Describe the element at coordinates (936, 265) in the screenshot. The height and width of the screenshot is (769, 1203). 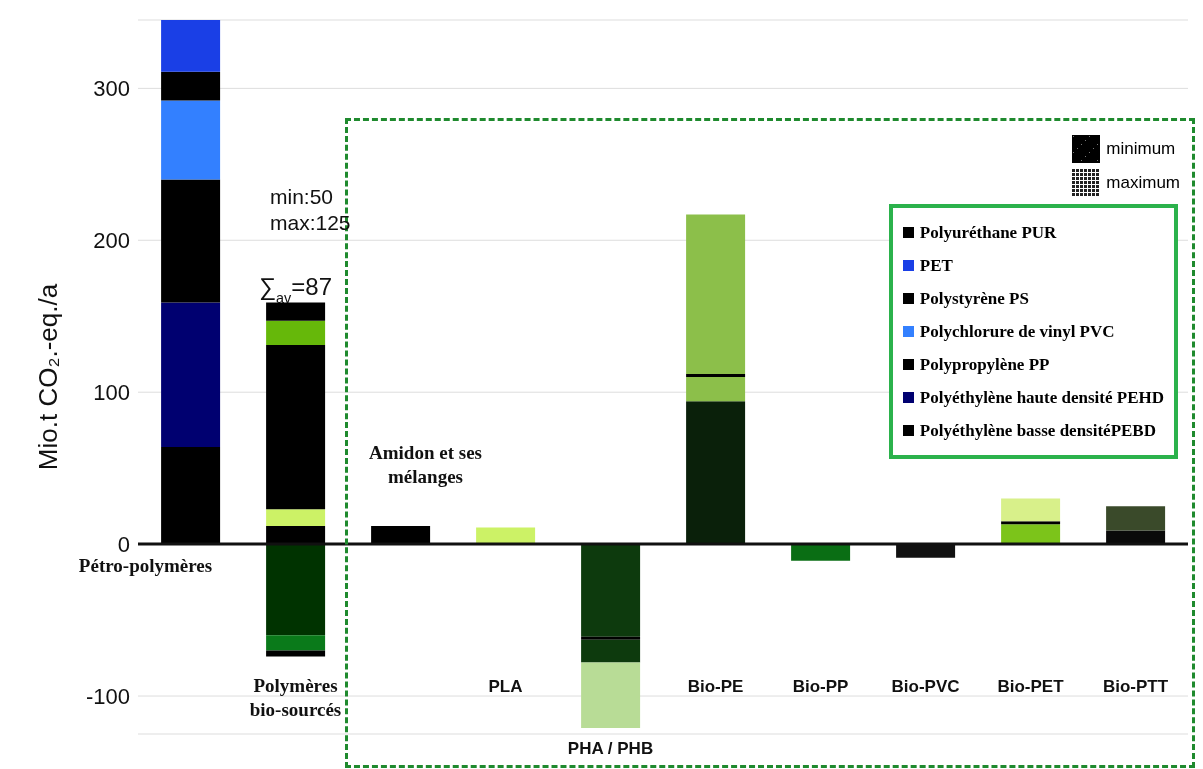
I see `legend-label: PET` at that location.